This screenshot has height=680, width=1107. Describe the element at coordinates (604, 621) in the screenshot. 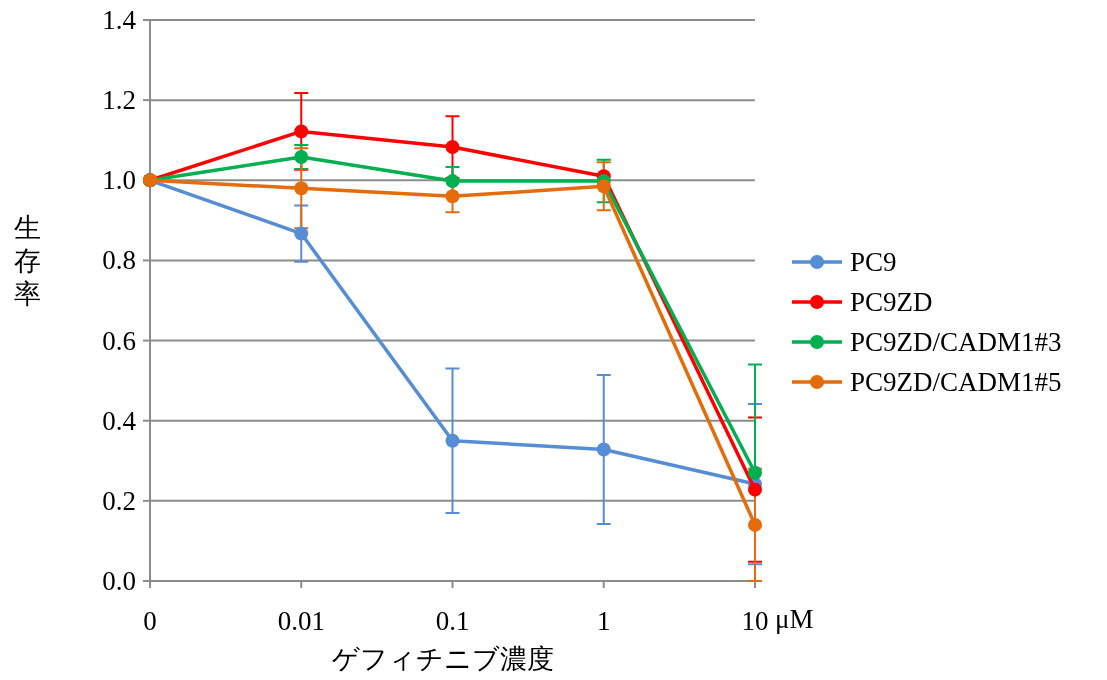

I see `x-tick-label: 1` at that location.